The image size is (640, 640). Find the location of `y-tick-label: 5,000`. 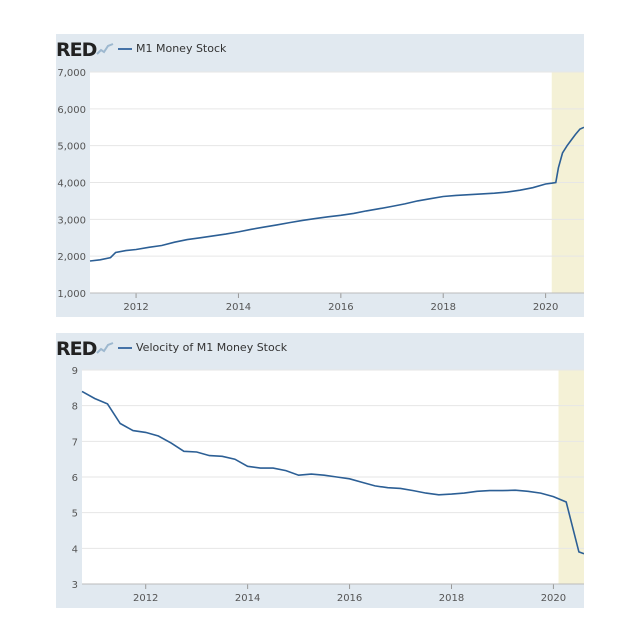

y-tick-label: 5,000 is located at coordinates (71, 147).